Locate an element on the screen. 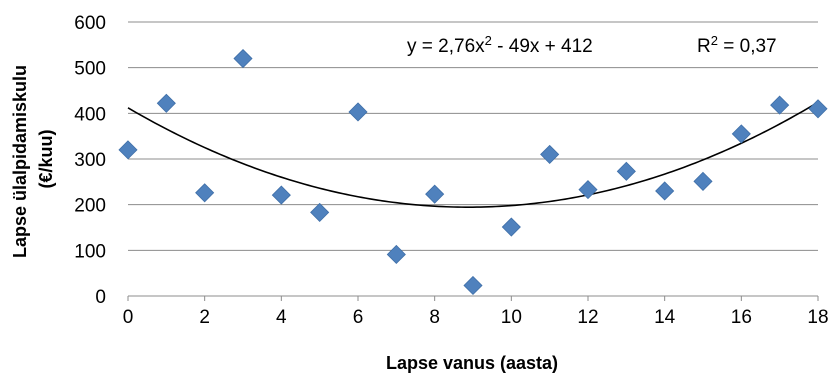 The image size is (834, 380). y-tick-label: 100 is located at coordinates (90, 251).